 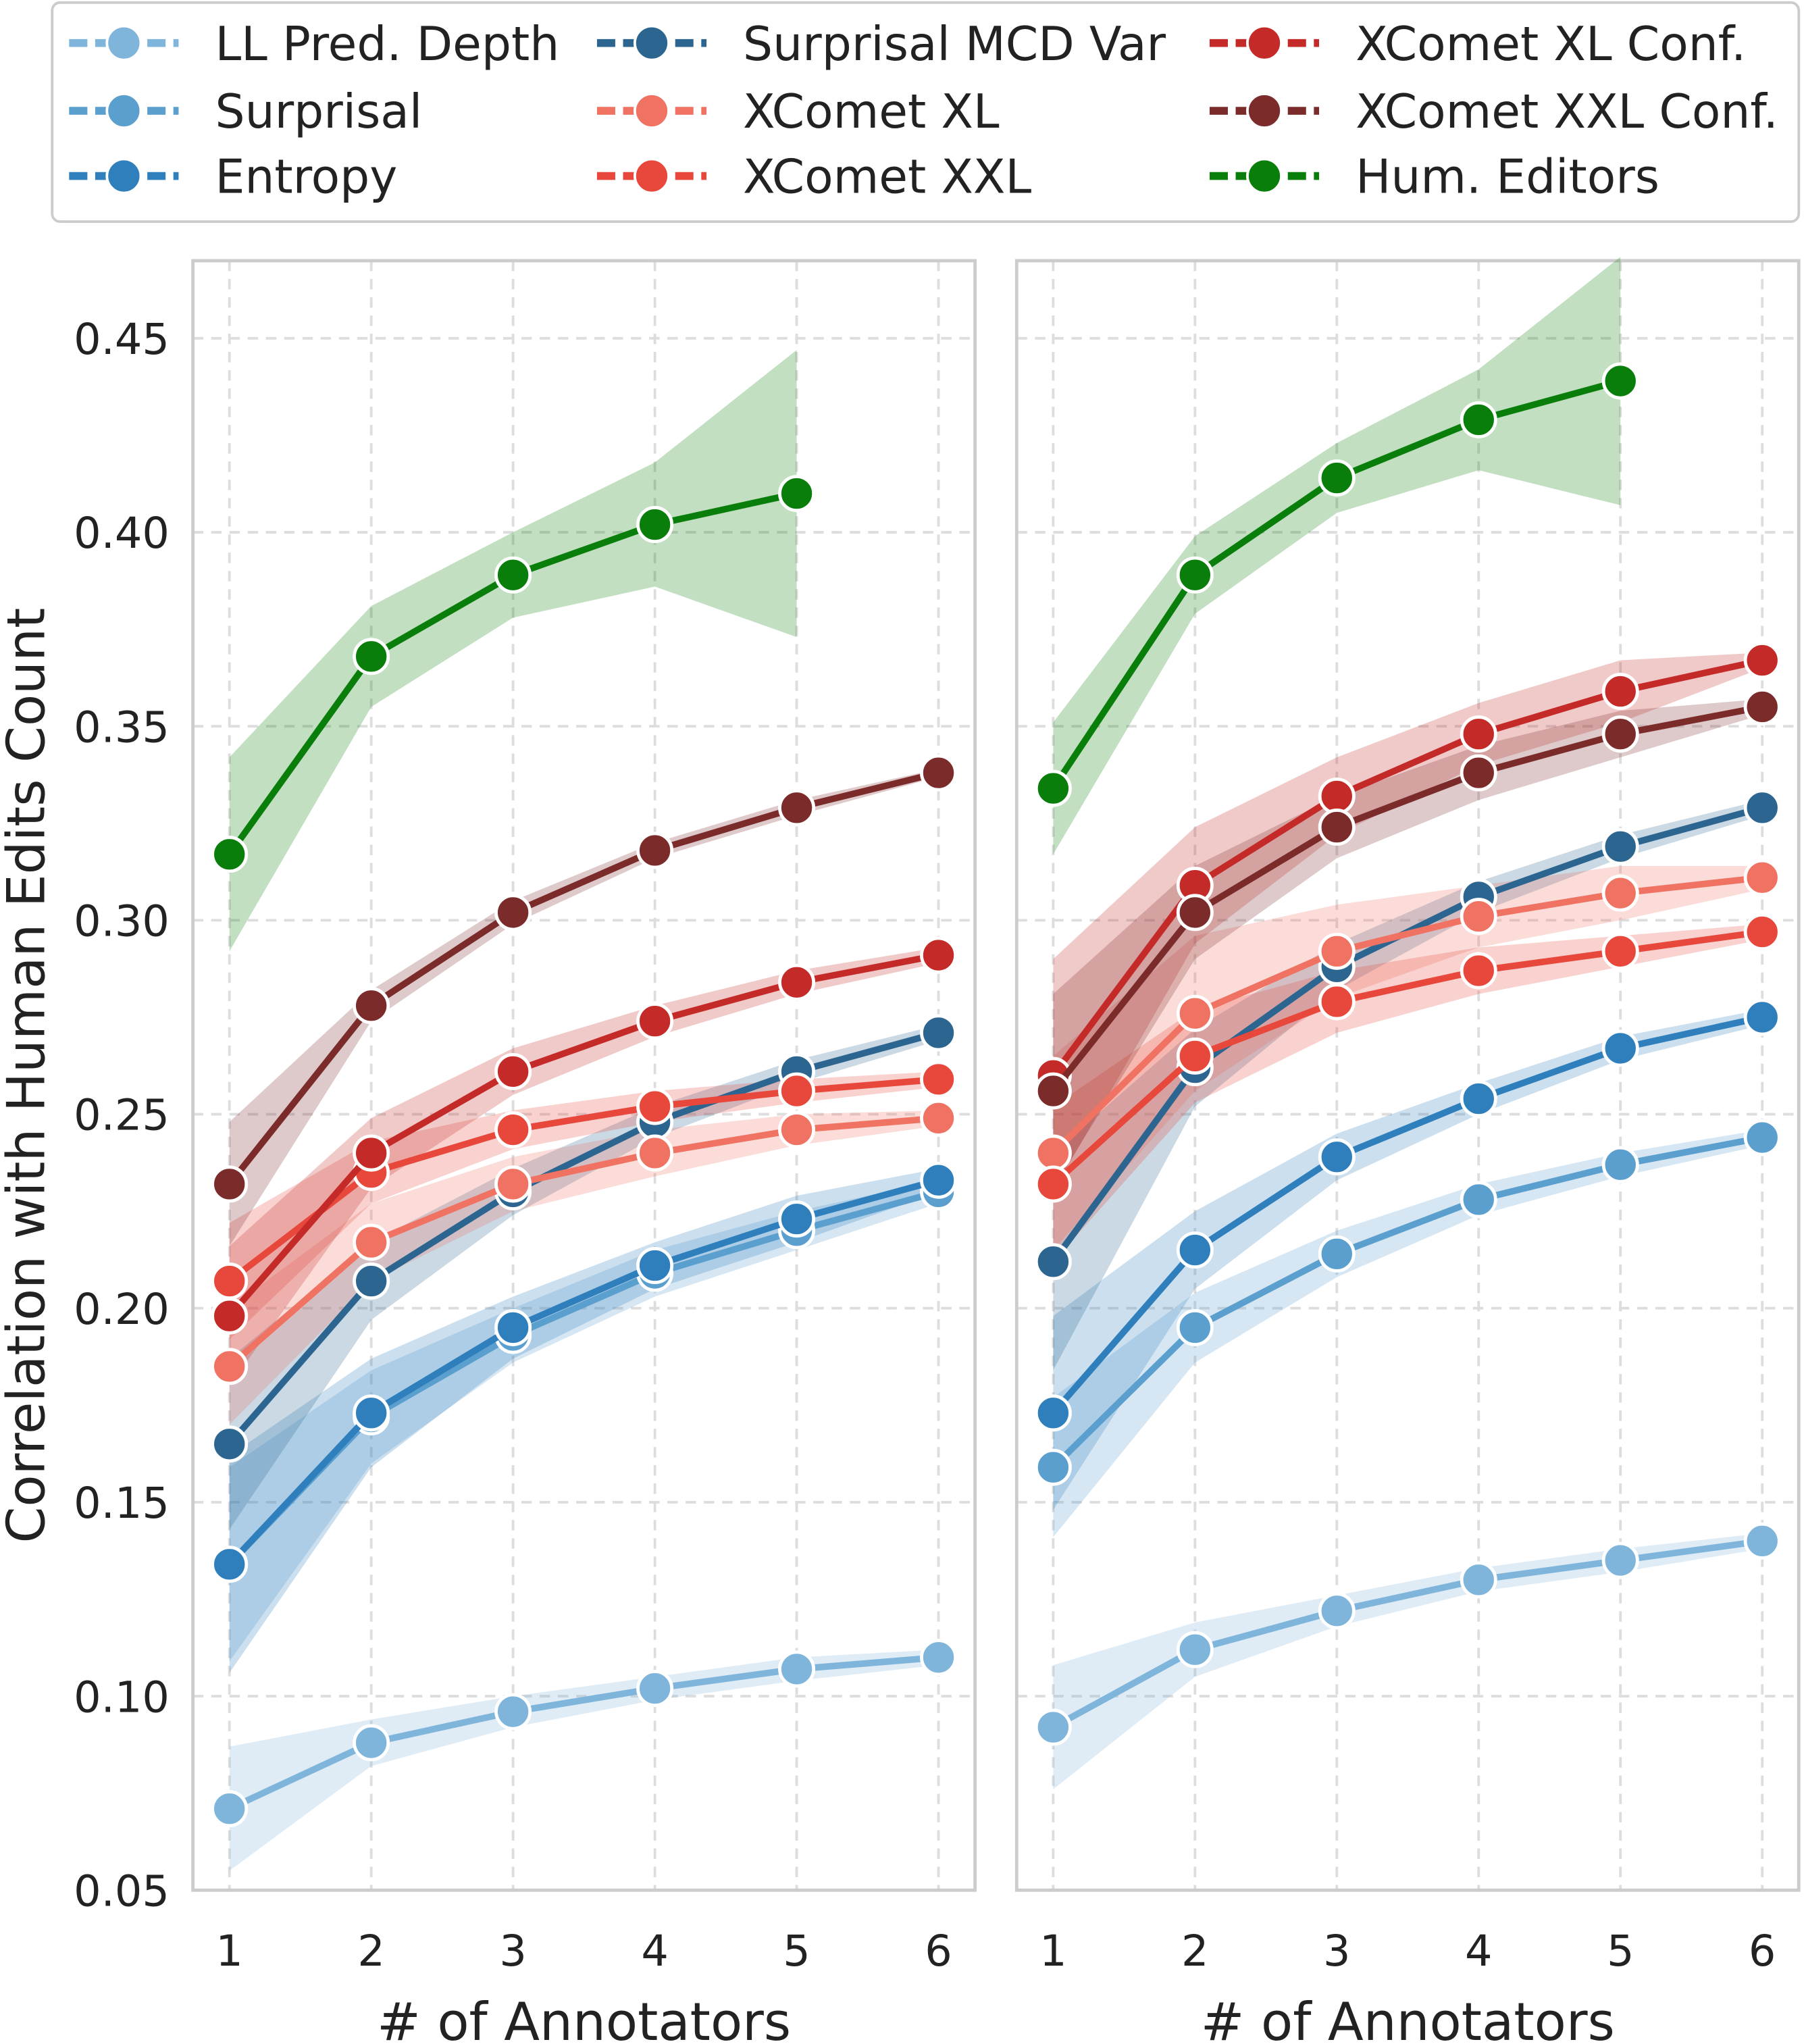 I want to click on legend-frame, so click(x=926, y=112).